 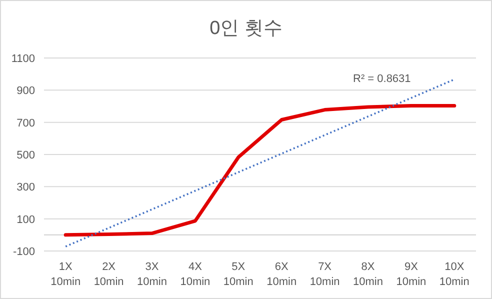 I want to click on y-tick-label: 100, so click(x=25, y=220).